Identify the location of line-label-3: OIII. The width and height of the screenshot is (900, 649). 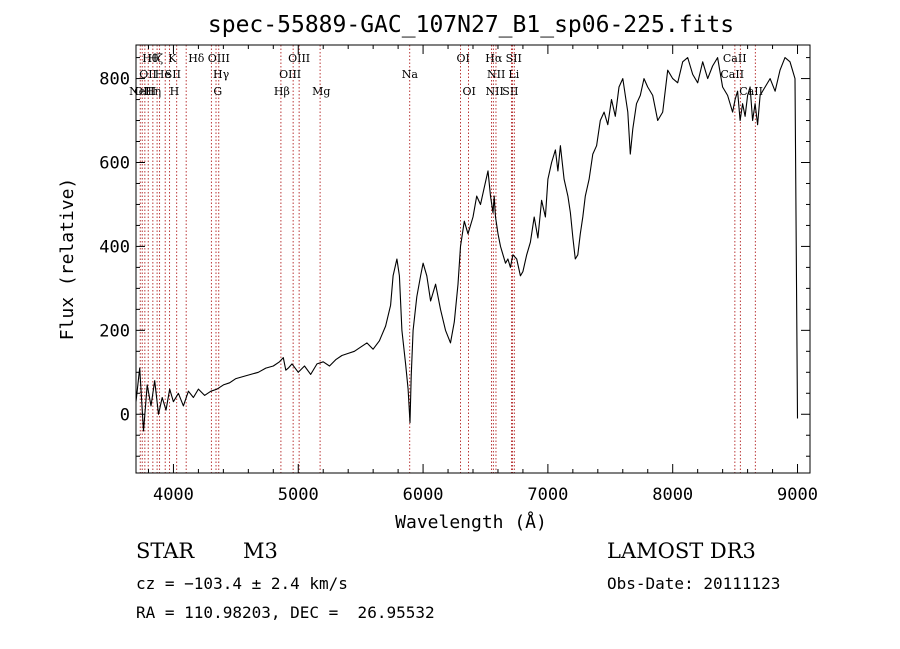
(145, 91).